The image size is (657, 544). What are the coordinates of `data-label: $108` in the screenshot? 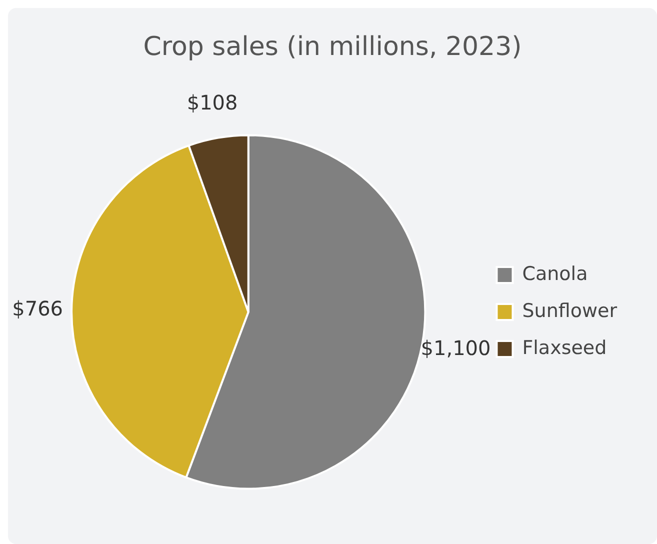 It's located at (212, 102).